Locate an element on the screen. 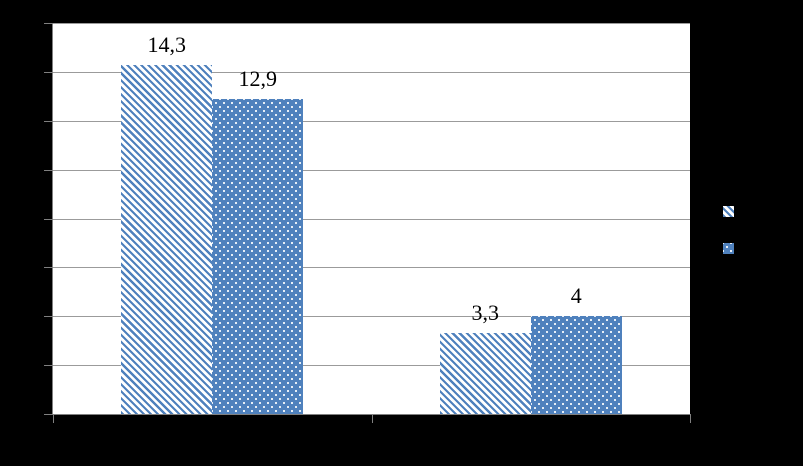 This screenshot has width=803, height=466. bar-value-label: 3,3 is located at coordinates (485, 313).